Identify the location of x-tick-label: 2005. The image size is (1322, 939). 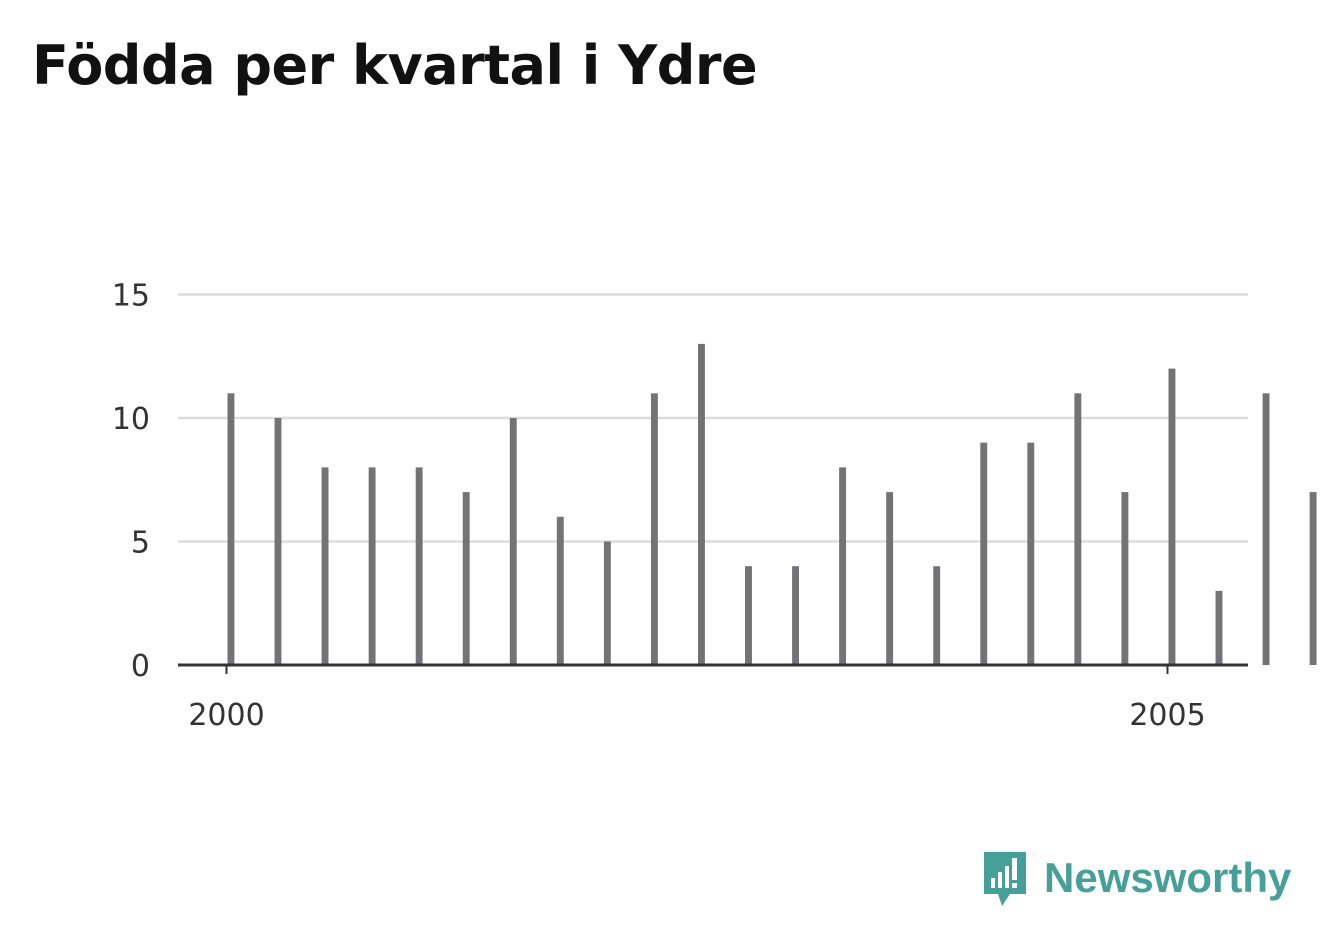
(1167, 715).